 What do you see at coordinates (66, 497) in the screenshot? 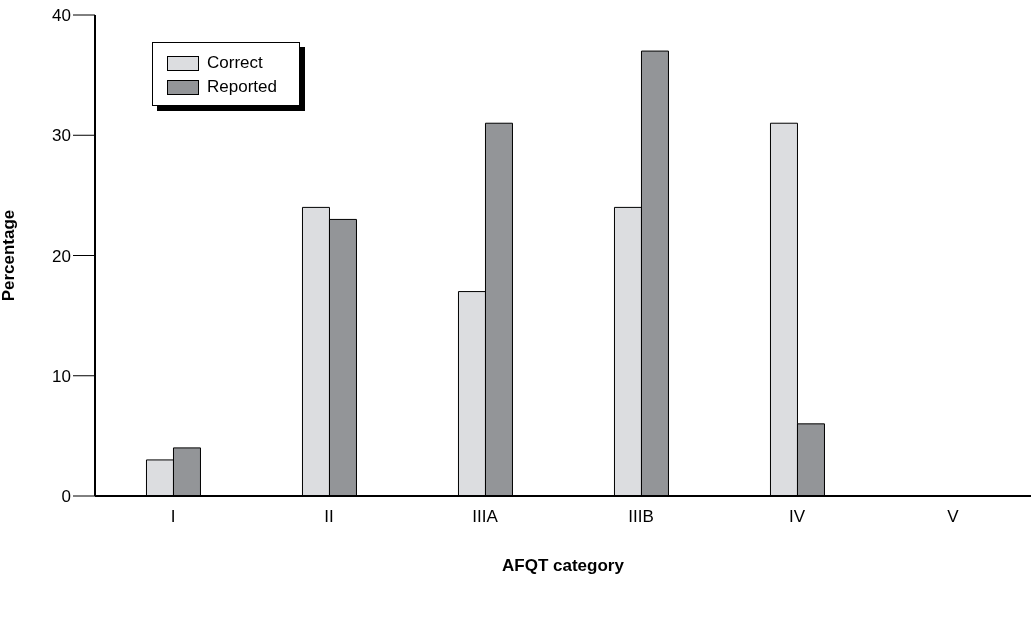
I see `y-tick-label: 0` at bounding box center [66, 497].